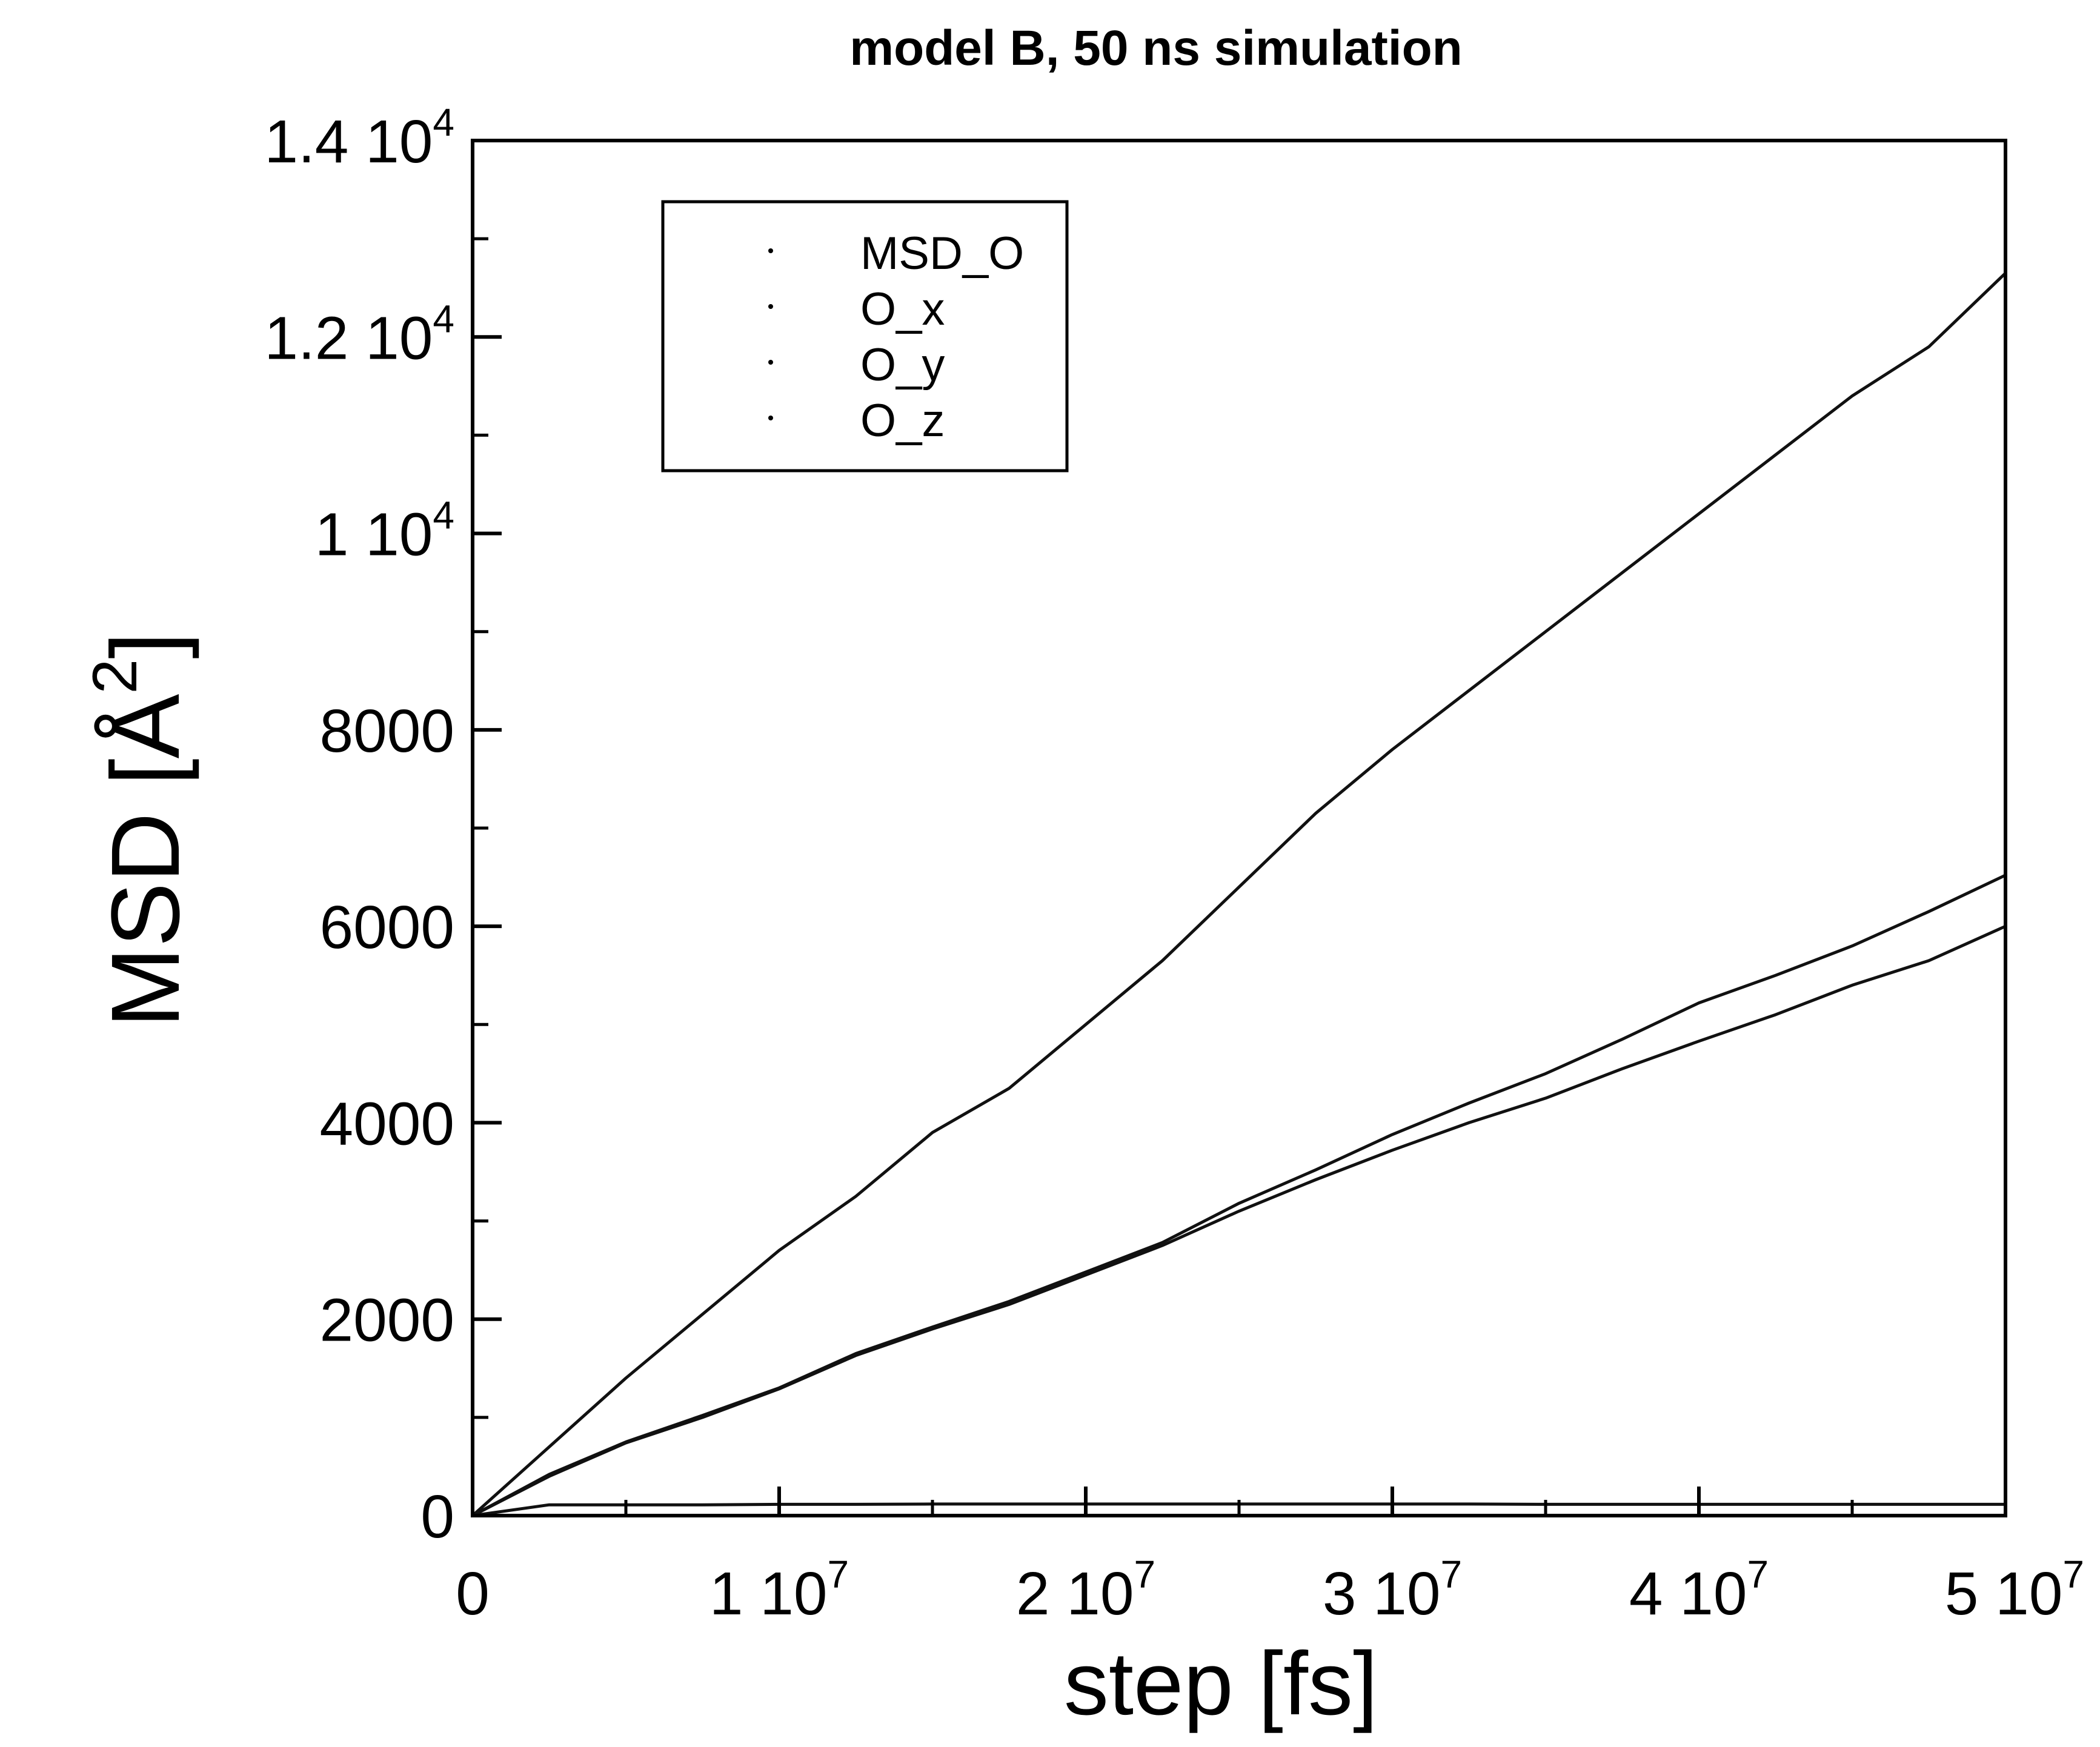 Image resolution: width=2100 pixels, height=1747 pixels. Describe the element at coordinates (359, 334) in the screenshot. I see `y-tick-label: 1.2 104` at that location.